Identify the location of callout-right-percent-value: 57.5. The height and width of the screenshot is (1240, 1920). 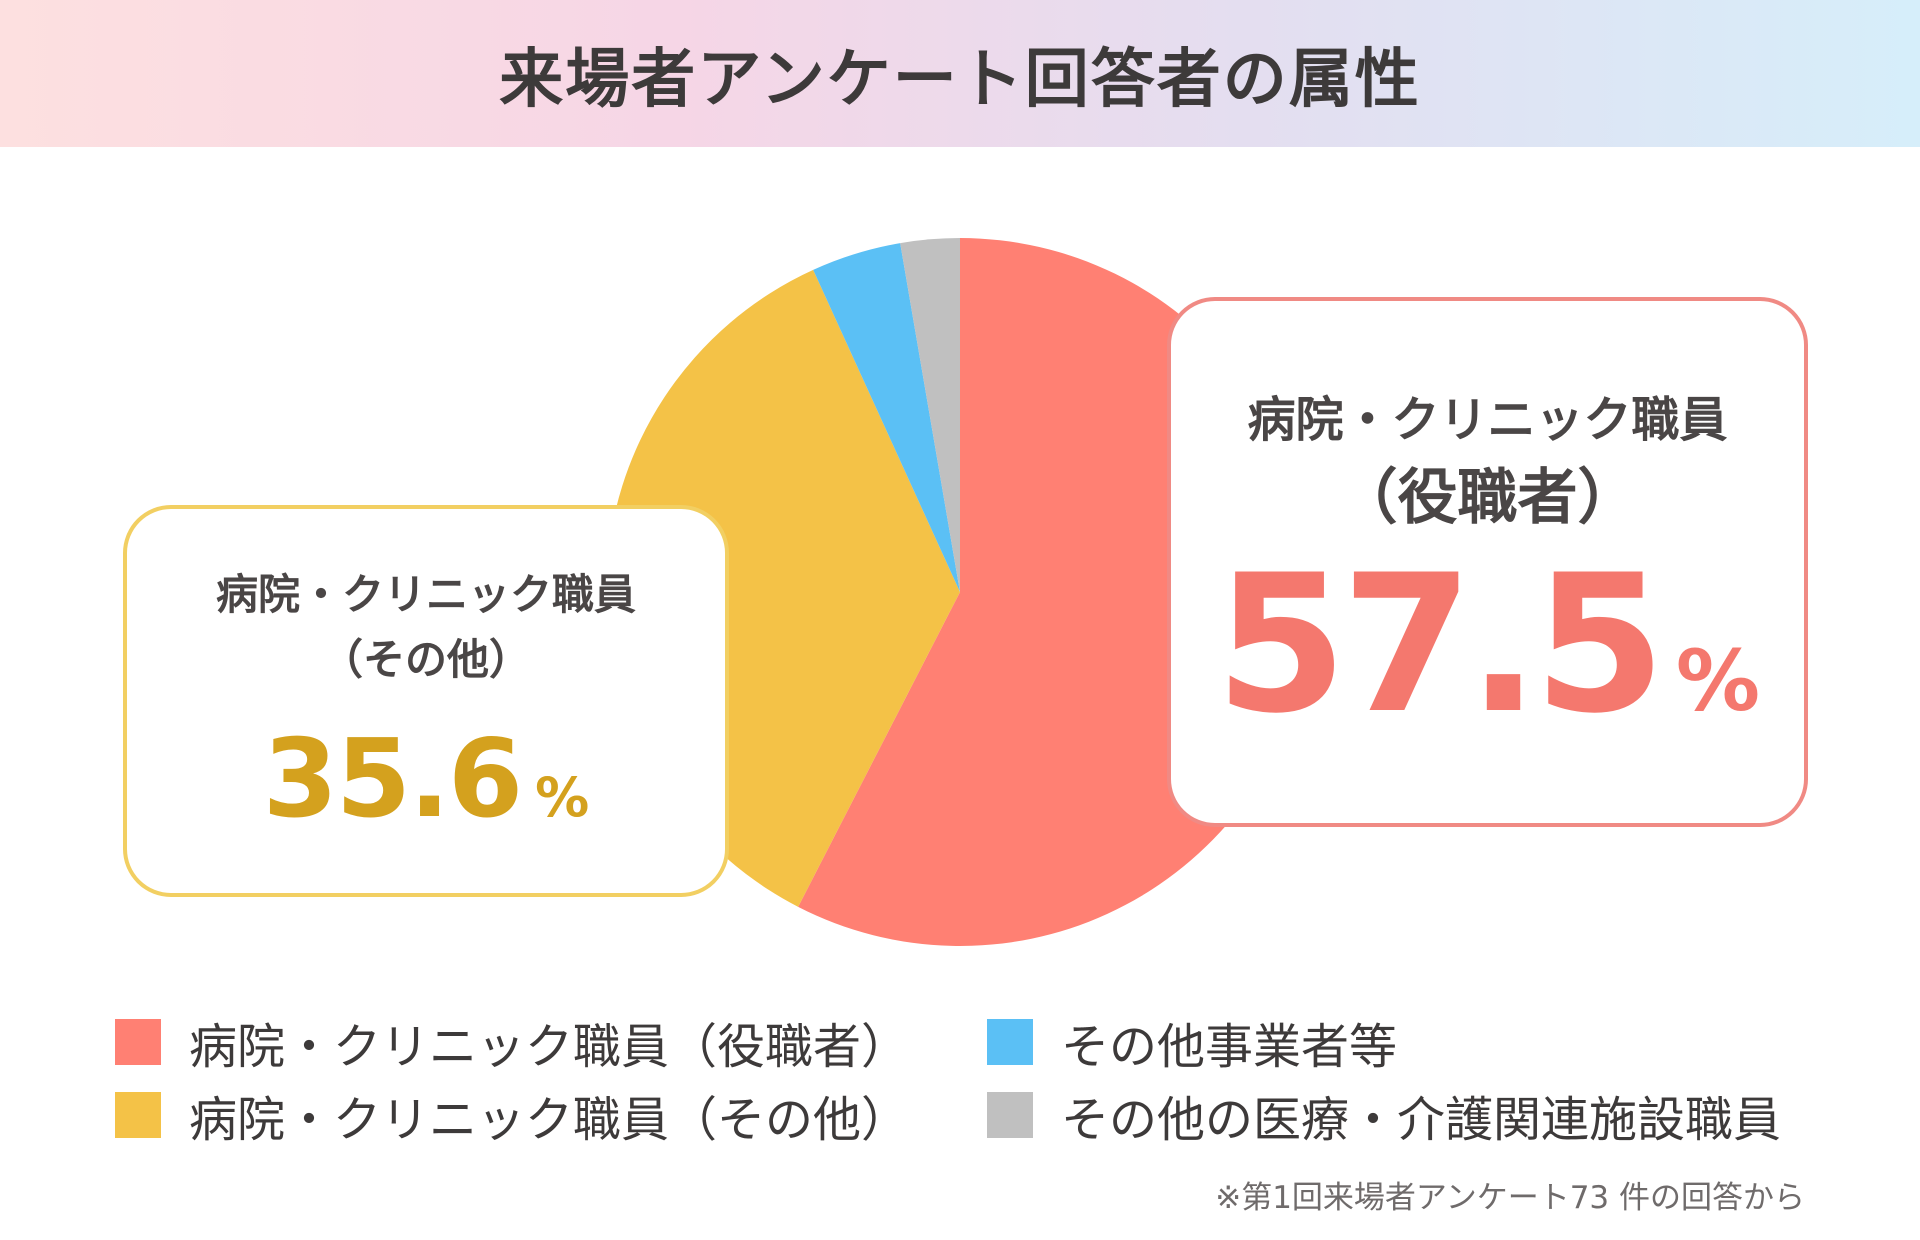
(1440, 644).